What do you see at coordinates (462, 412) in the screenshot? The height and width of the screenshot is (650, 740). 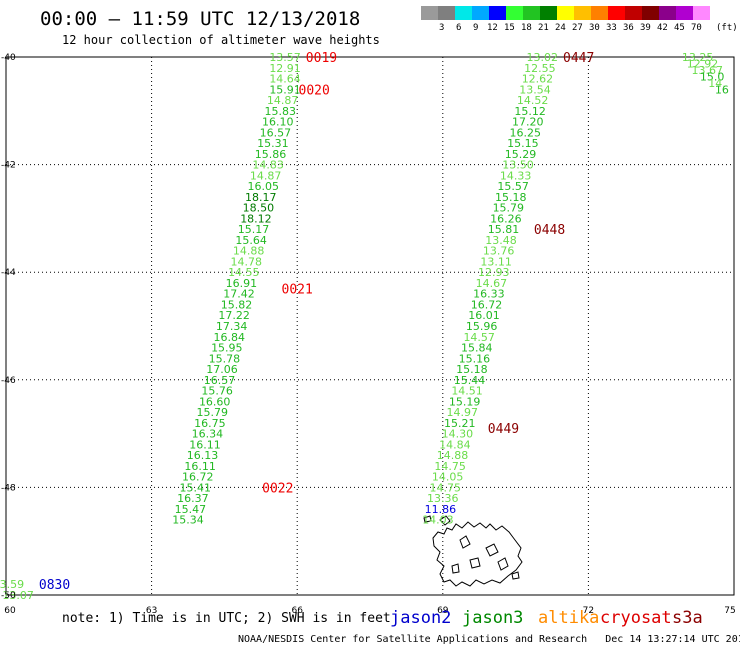 I see `swh-value-track-b: 14.97` at bounding box center [462, 412].